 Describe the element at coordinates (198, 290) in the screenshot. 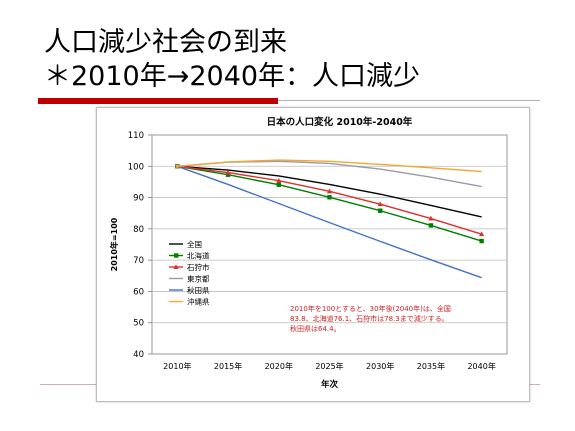

I see `legend-label: 秋田県` at that location.